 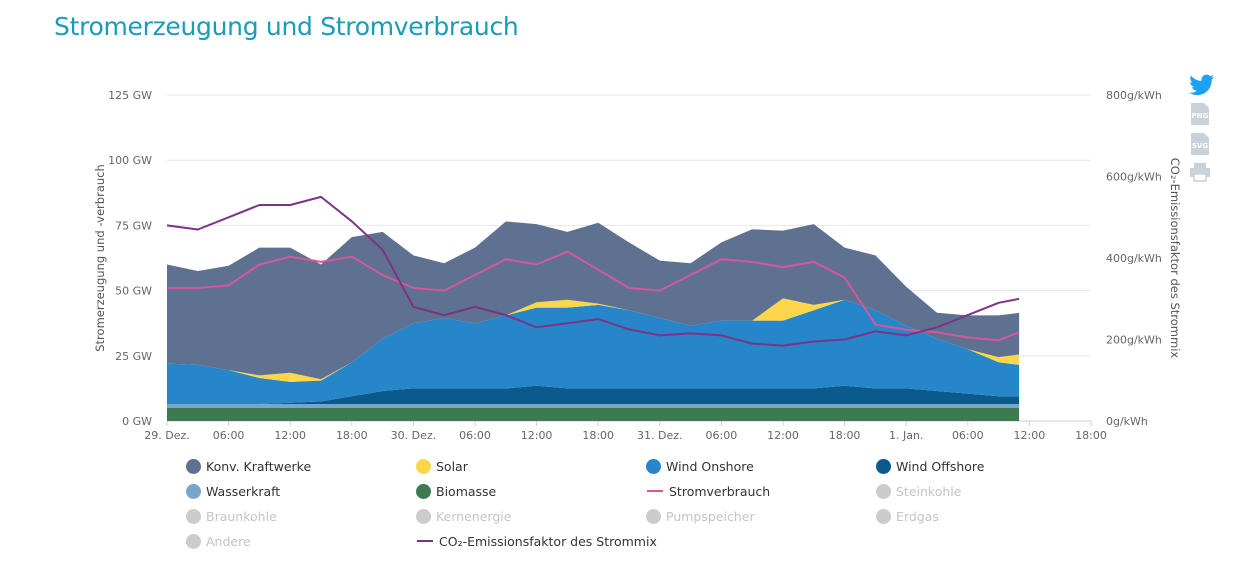 What do you see at coordinates (660, 435) in the screenshot?
I see `x-tick-label: 31. Dez.` at bounding box center [660, 435].